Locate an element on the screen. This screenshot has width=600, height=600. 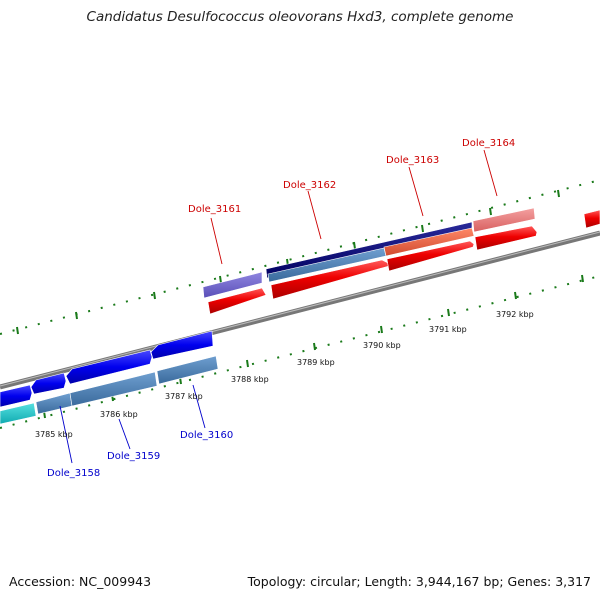
gene-red-arrow-c is located at coordinates (430, 256).